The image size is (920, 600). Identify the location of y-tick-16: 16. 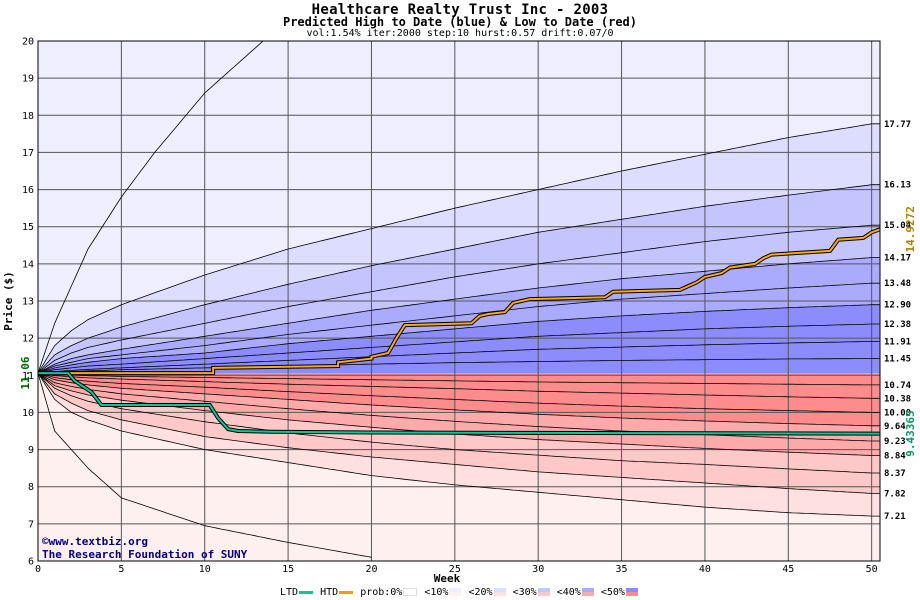
(28, 190).